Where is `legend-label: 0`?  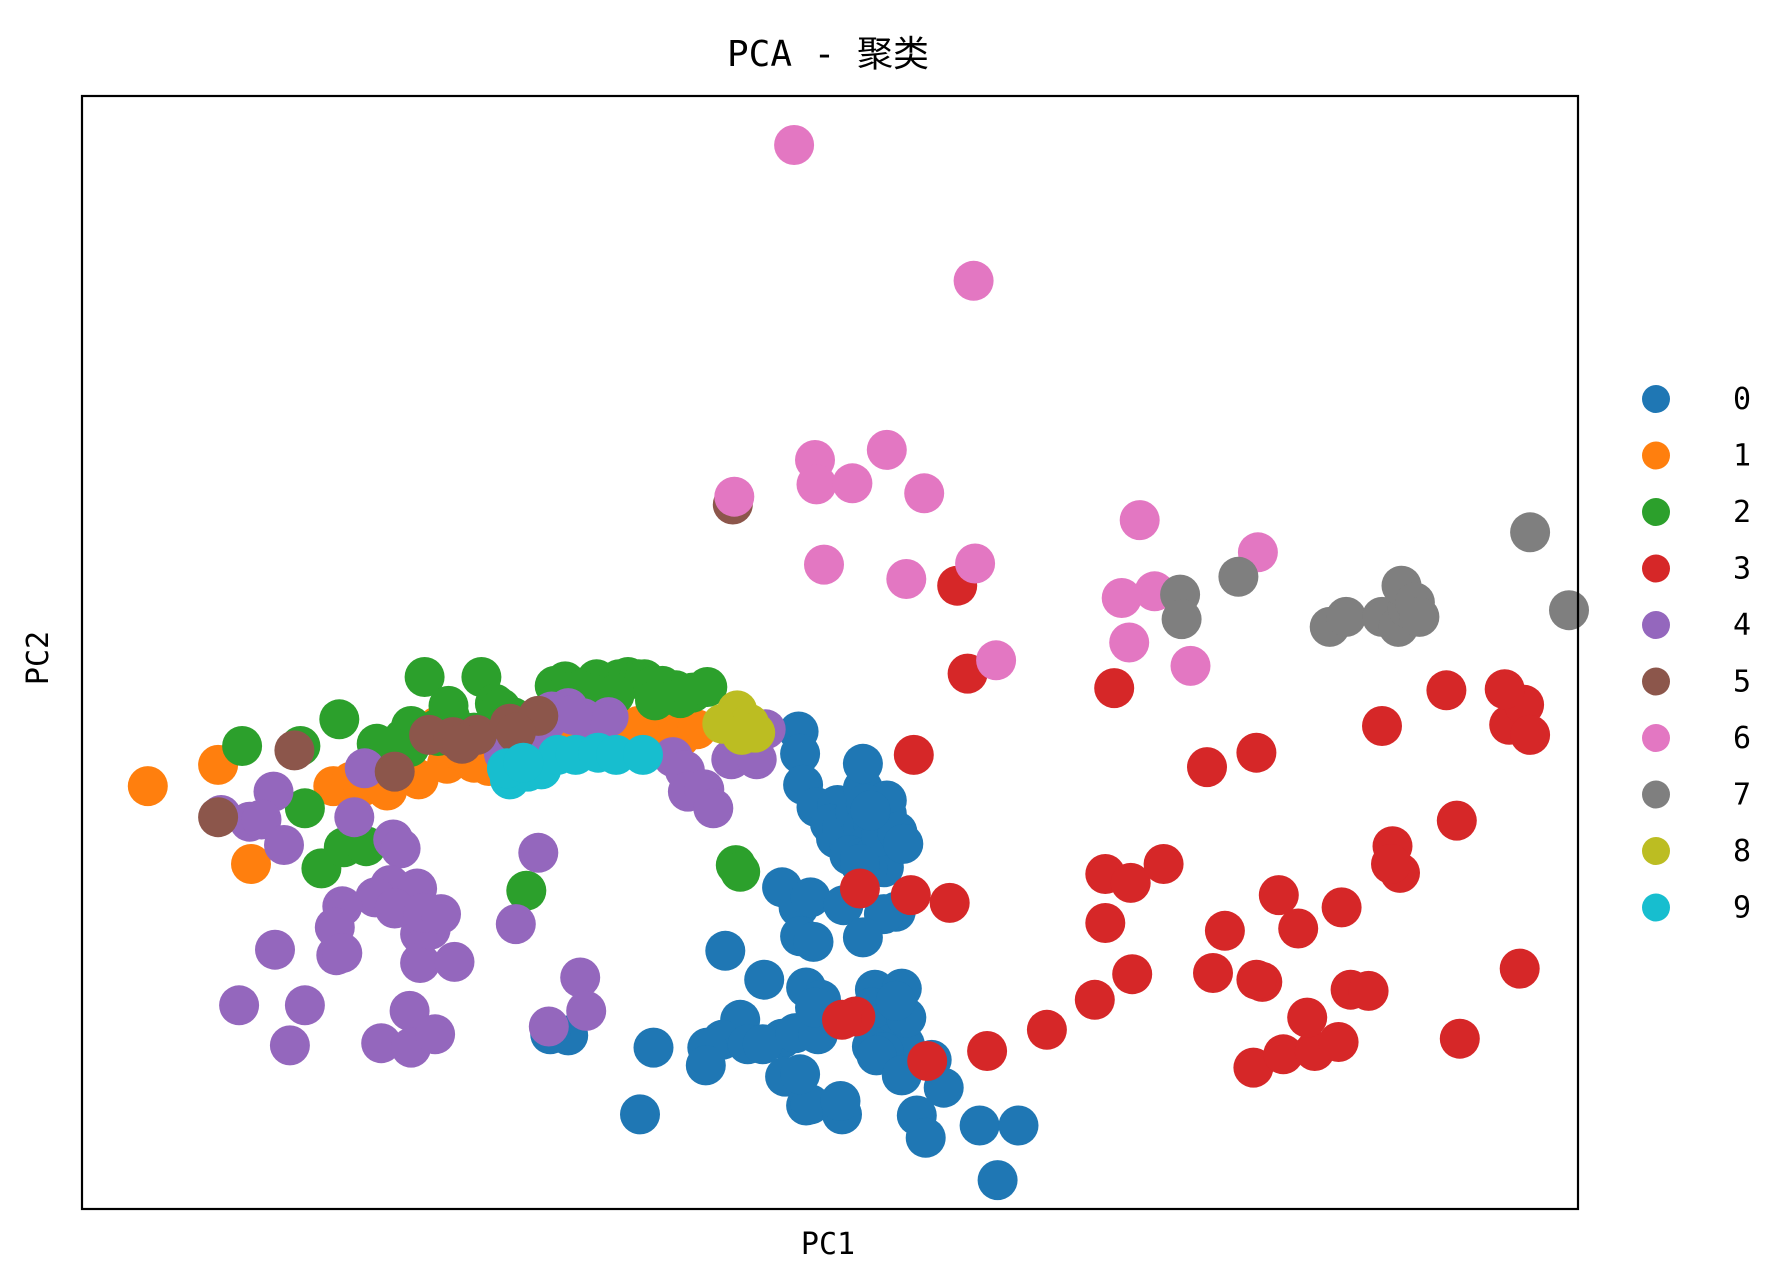
legend-label: 0 is located at coordinates (1742, 399).